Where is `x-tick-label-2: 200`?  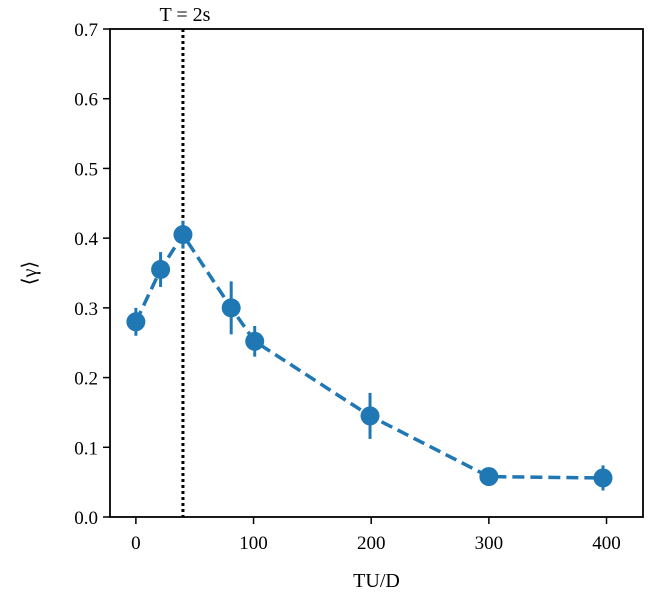
x-tick-label-2: 200 is located at coordinates (371, 543).